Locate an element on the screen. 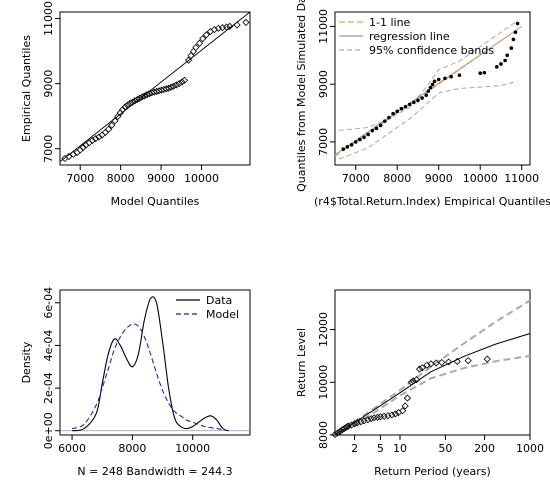 The height and width of the screenshot is (492, 550). density-plot-frame is located at coordinates (155, 362).